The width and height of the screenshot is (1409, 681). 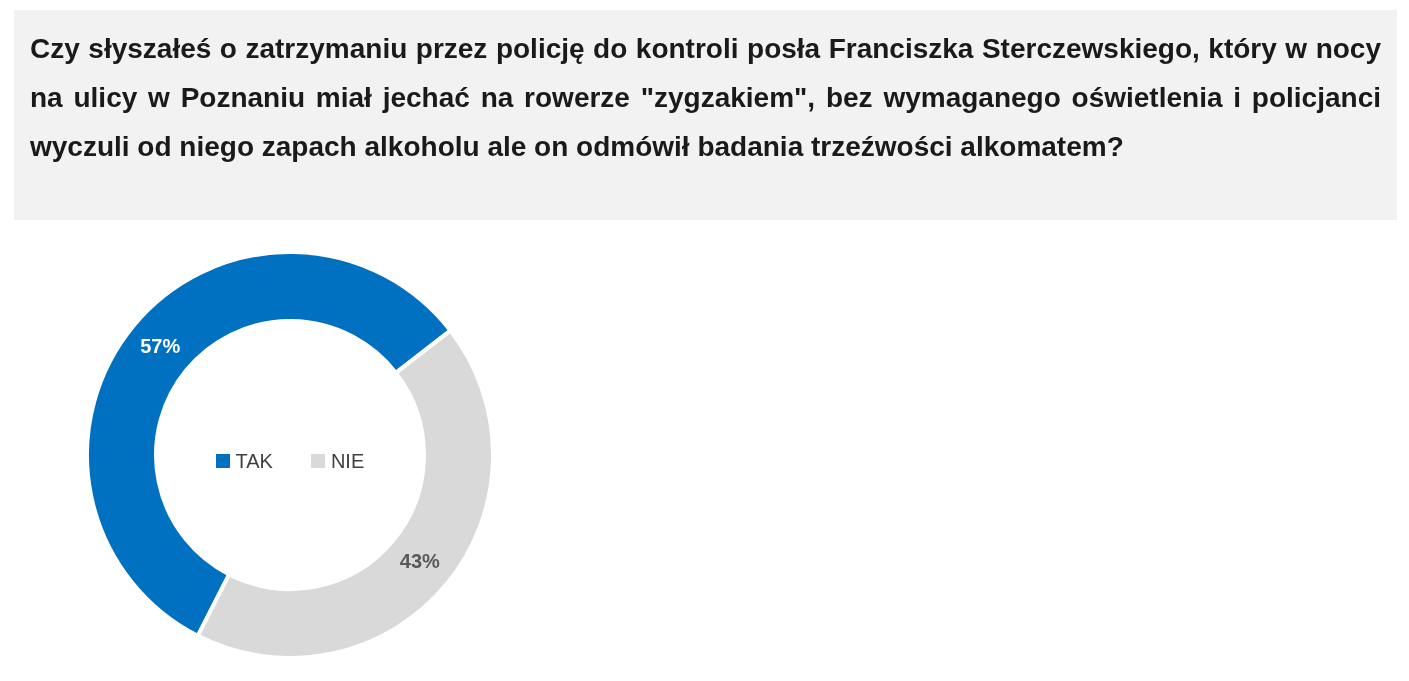 What do you see at coordinates (254, 461) in the screenshot?
I see `legend-label: TAK` at bounding box center [254, 461].